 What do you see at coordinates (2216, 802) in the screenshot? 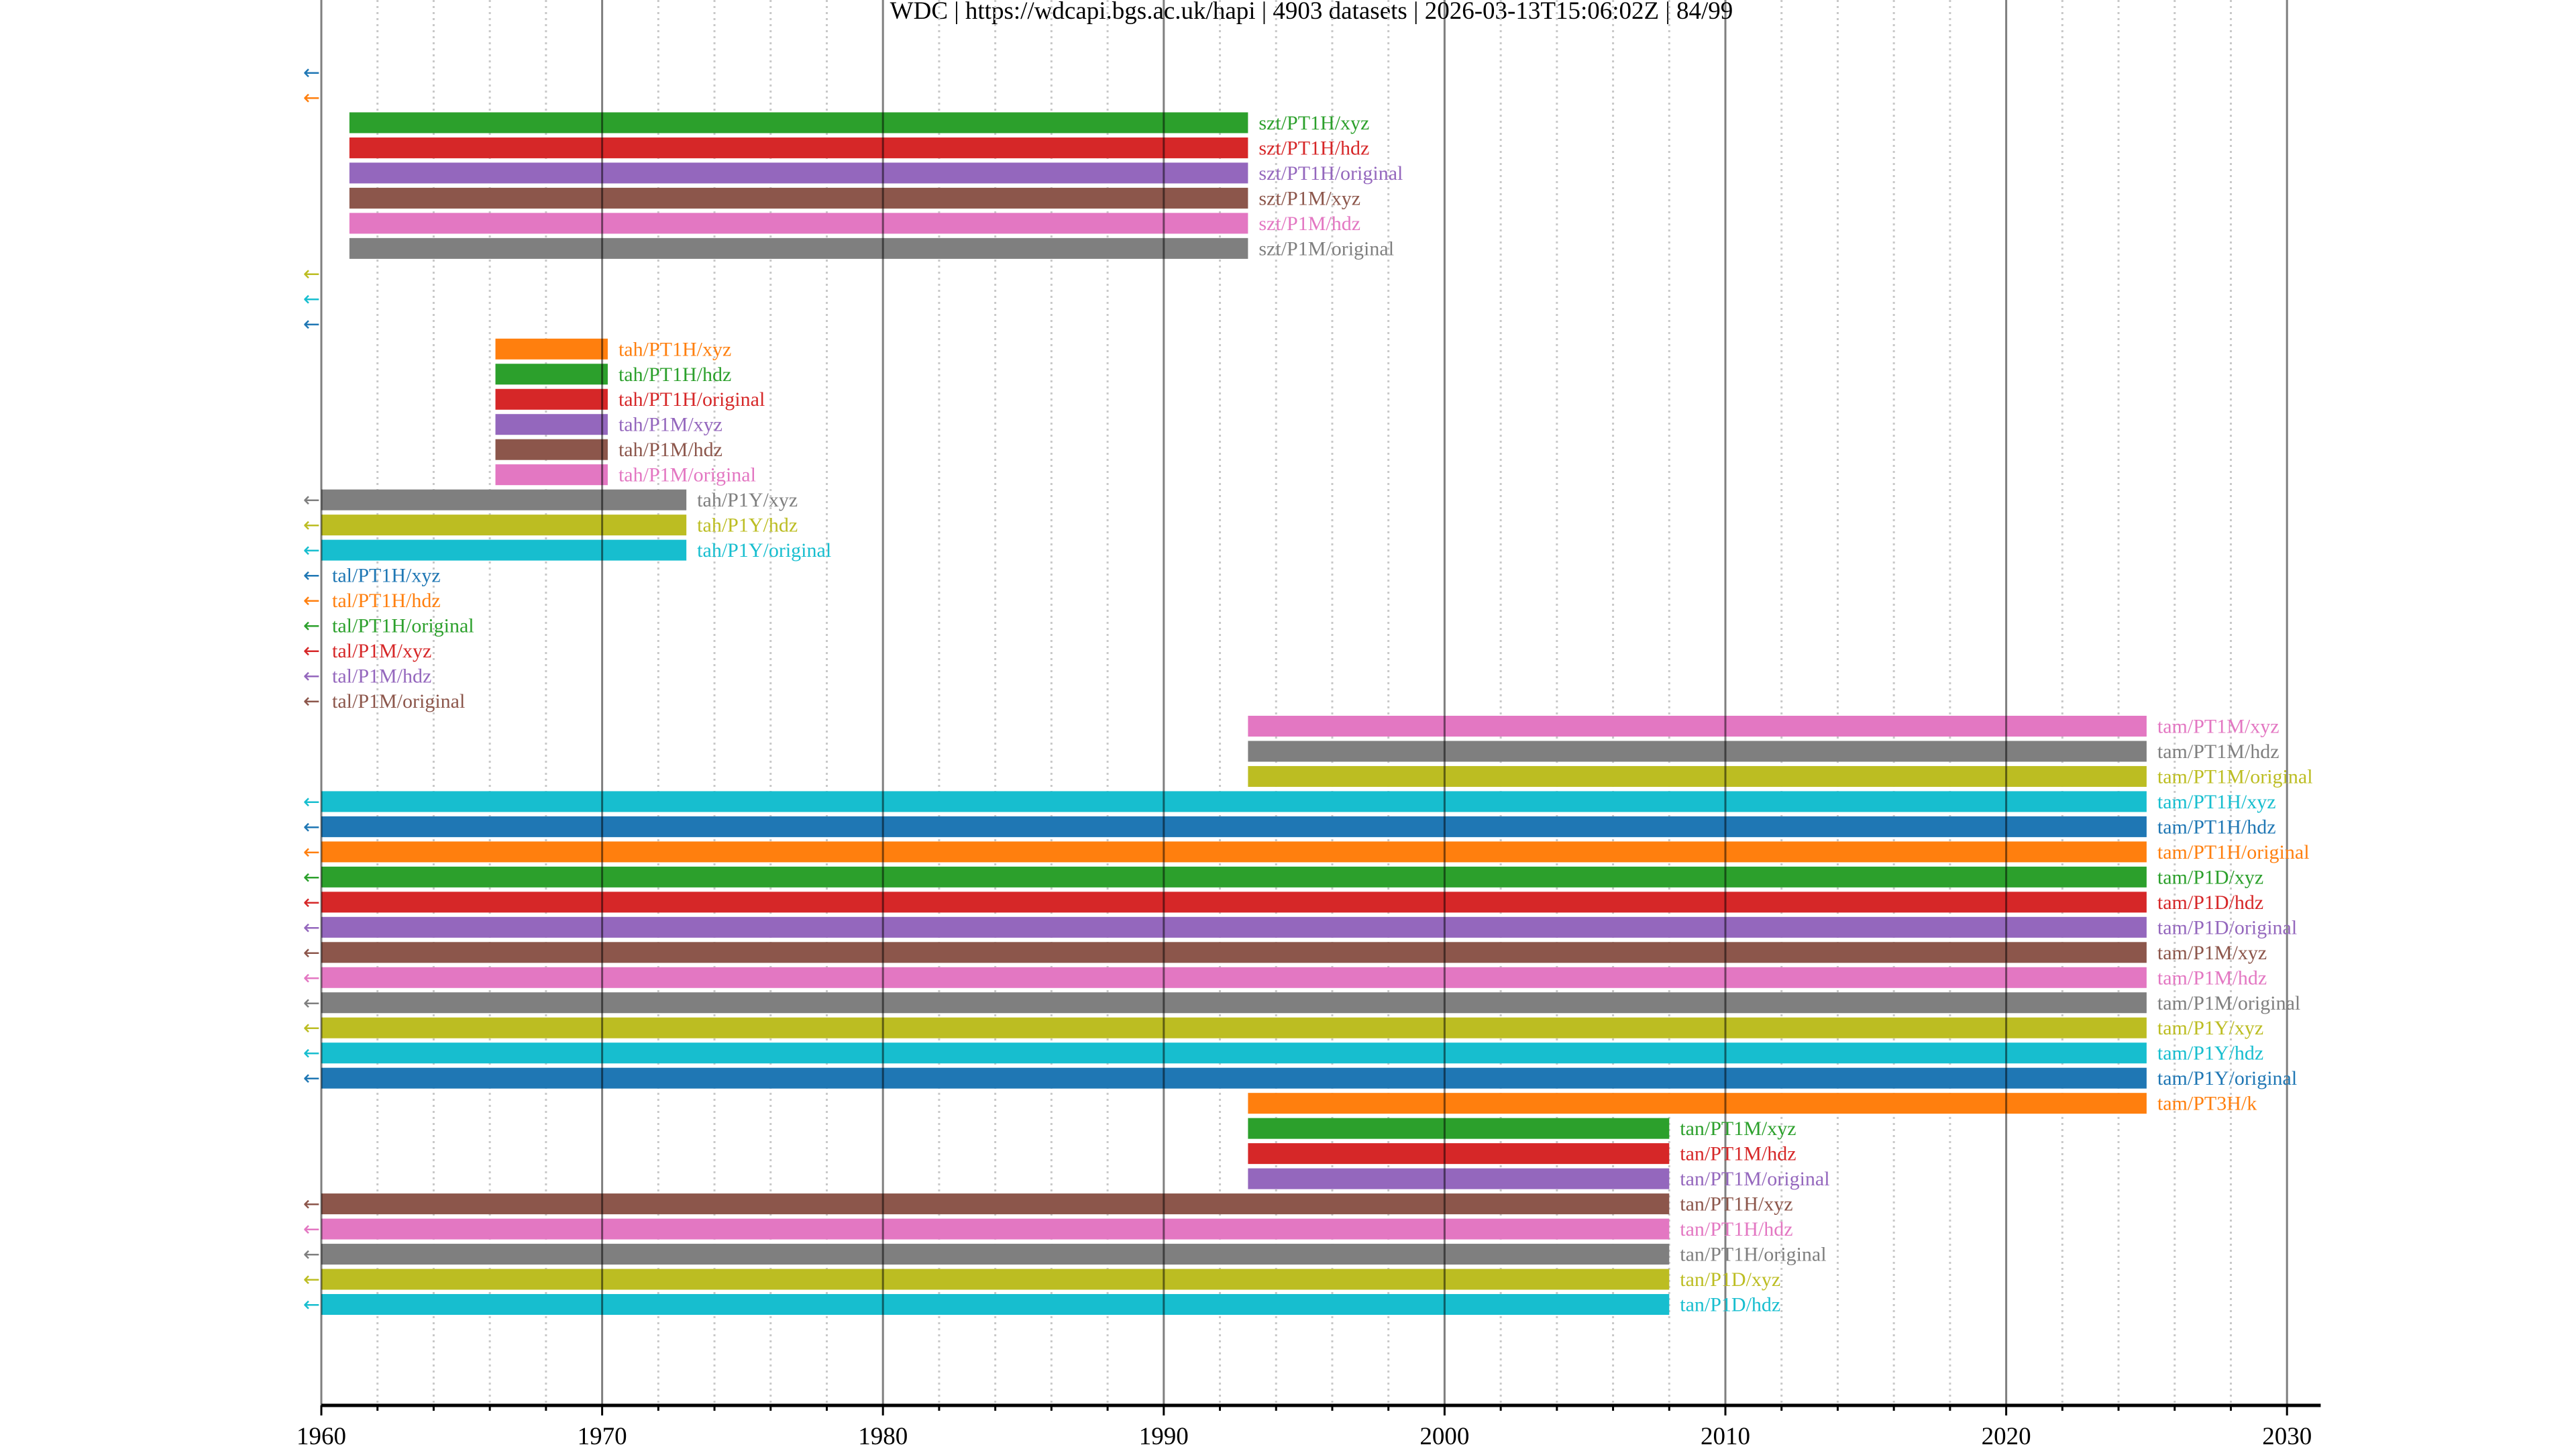
I see `row-label: tam/PT1H/xyz` at bounding box center [2216, 802].